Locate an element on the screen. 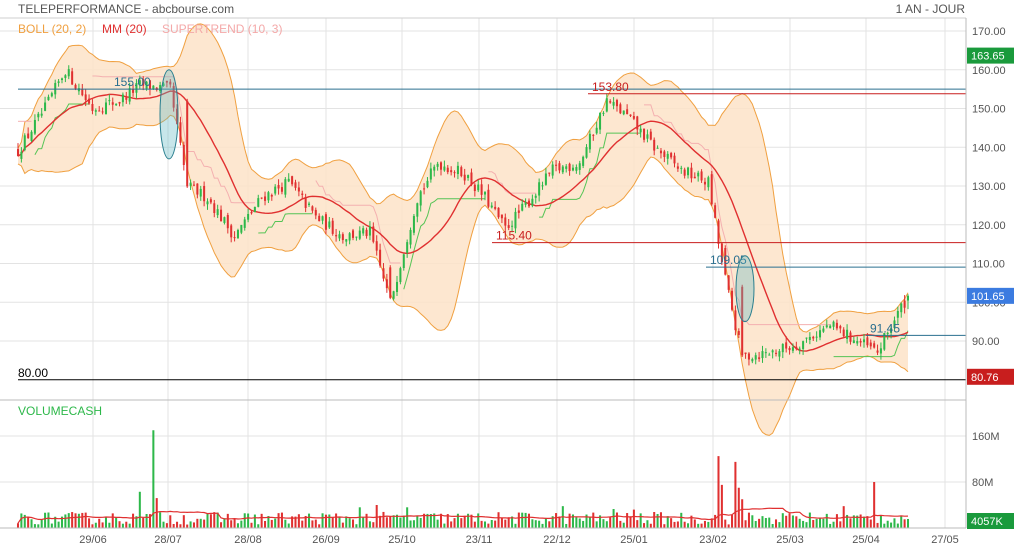 This screenshot has height=550, width=1014. date-tick-label: 26/09 is located at coordinates (326, 540).